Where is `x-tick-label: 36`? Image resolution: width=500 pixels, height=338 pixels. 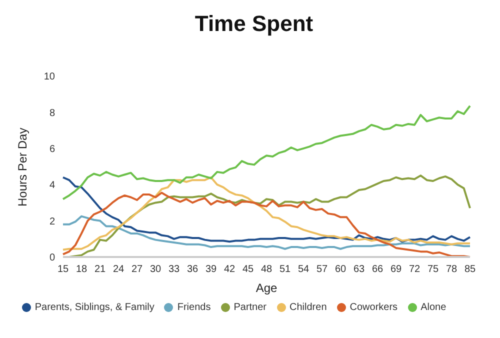
x-tick-label: 36 is located at coordinates (192, 270).